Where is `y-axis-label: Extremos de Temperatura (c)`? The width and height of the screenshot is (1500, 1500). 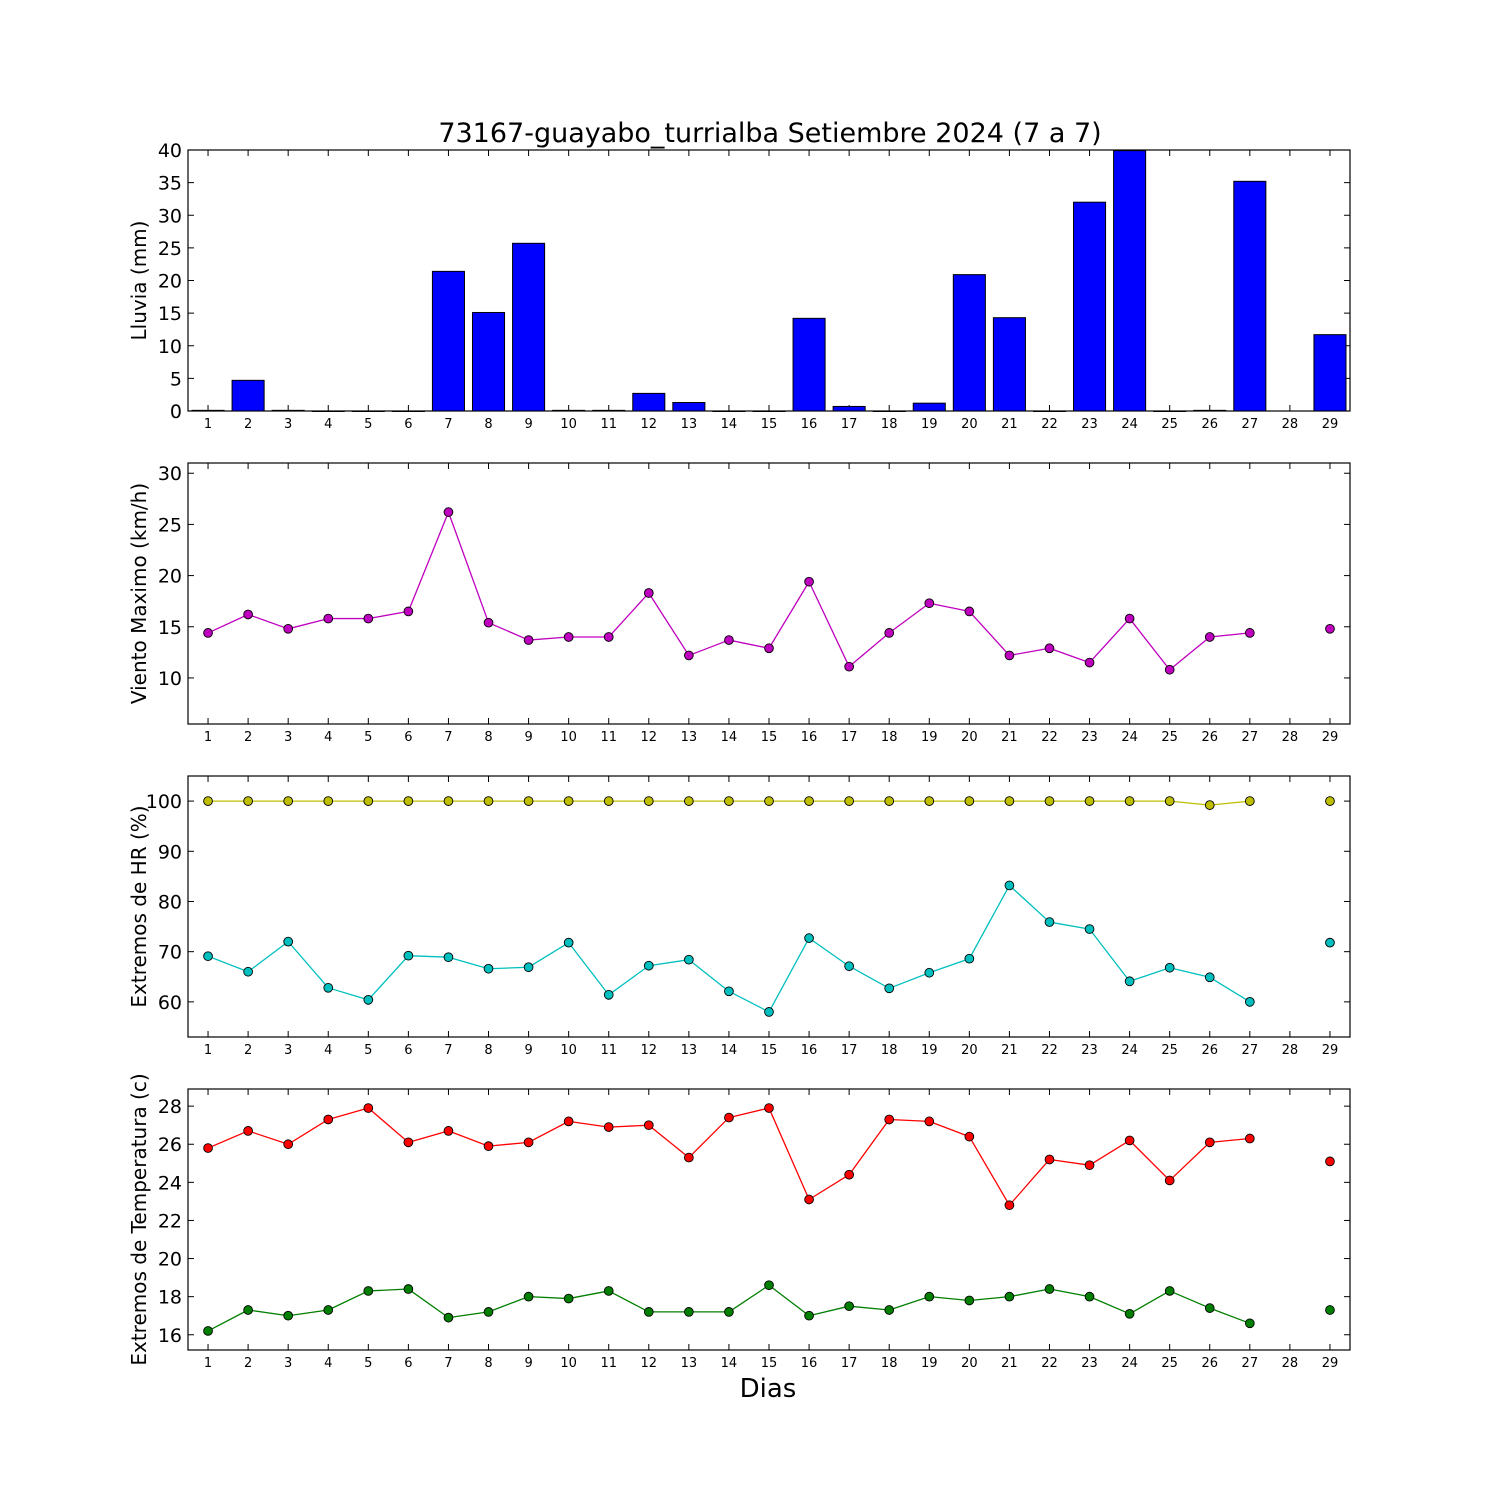 y-axis-label: Extremos de Temperatura (c) is located at coordinates (139, 1219).